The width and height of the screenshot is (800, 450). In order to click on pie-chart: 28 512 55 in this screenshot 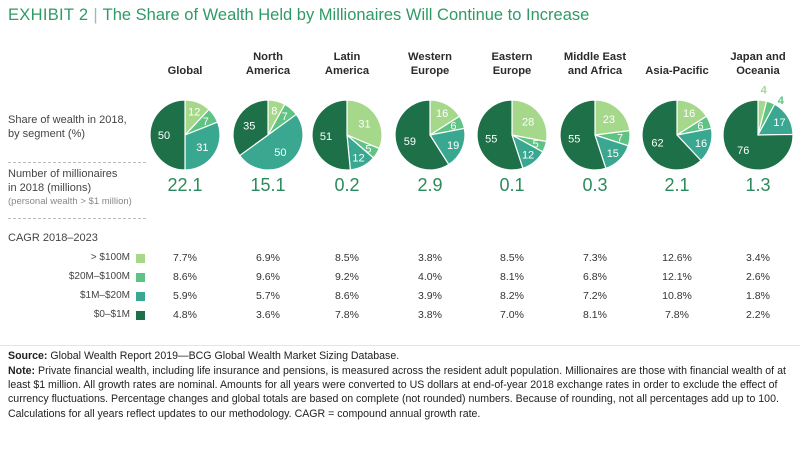, I will do `click(512, 135)`.